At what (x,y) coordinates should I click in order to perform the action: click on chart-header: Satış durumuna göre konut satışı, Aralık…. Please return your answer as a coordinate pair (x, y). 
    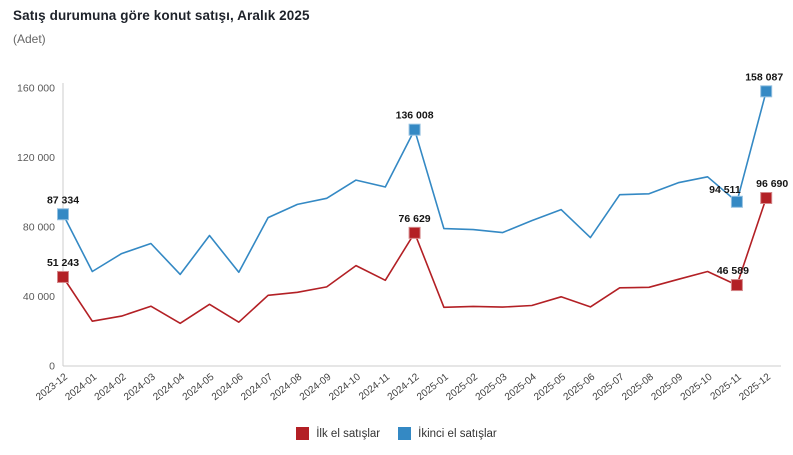
    Looking at the image, I should click on (161, 27).